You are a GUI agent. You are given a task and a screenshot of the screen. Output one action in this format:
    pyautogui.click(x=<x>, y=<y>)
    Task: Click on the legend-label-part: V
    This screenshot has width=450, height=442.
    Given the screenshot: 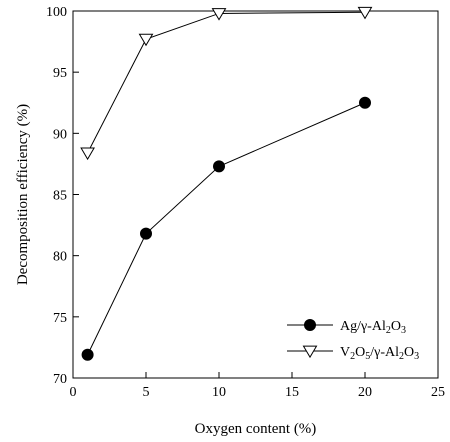 What is the action you would take?
    pyautogui.click(x=345, y=352)
    